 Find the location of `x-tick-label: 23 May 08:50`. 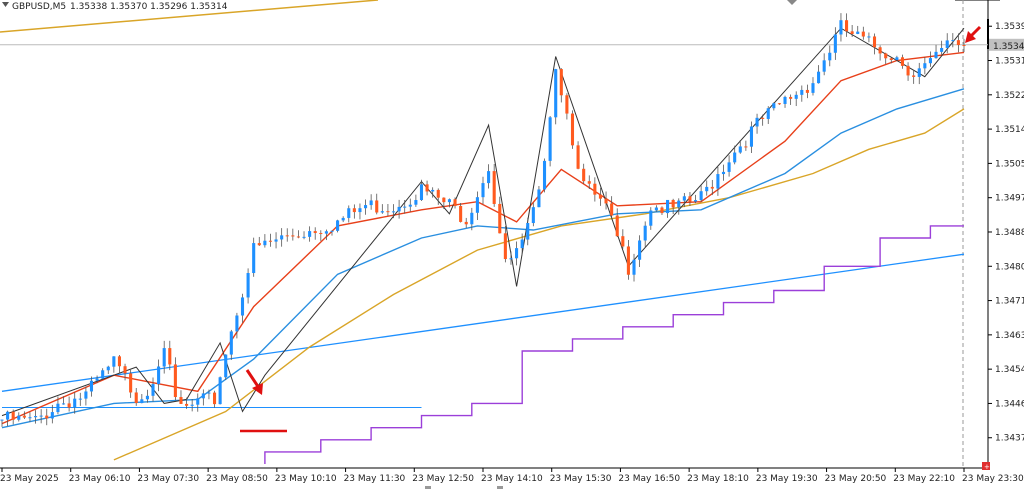

x-tick-label: 23 May 08:50 is located at coordinates (237, 479).